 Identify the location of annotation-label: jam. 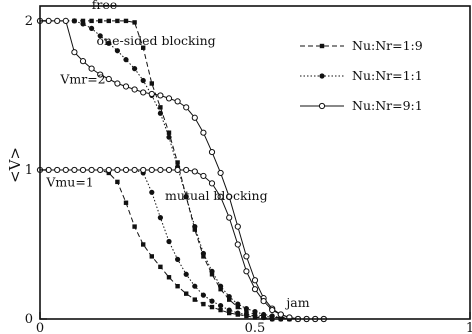
(296, 302).